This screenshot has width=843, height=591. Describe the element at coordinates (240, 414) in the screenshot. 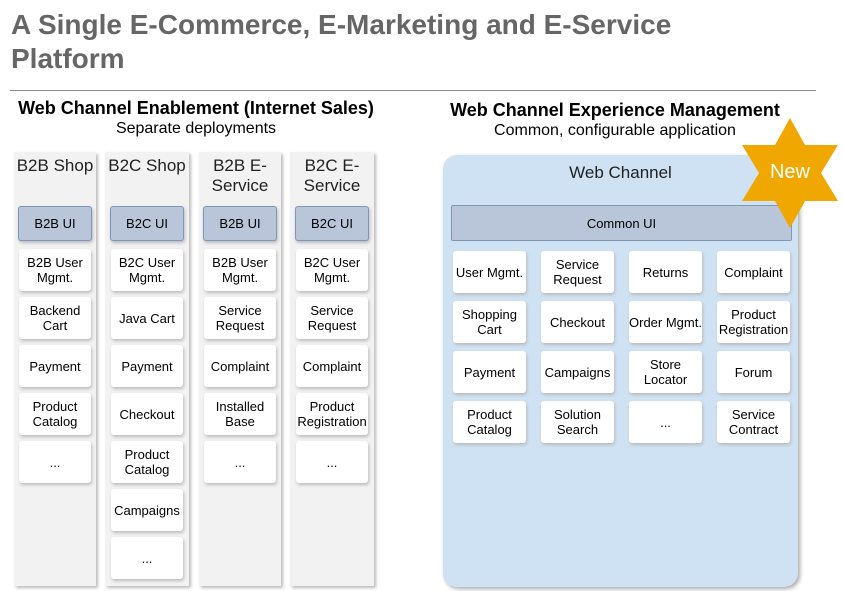

I see `component-box: Installed Base` at that location.